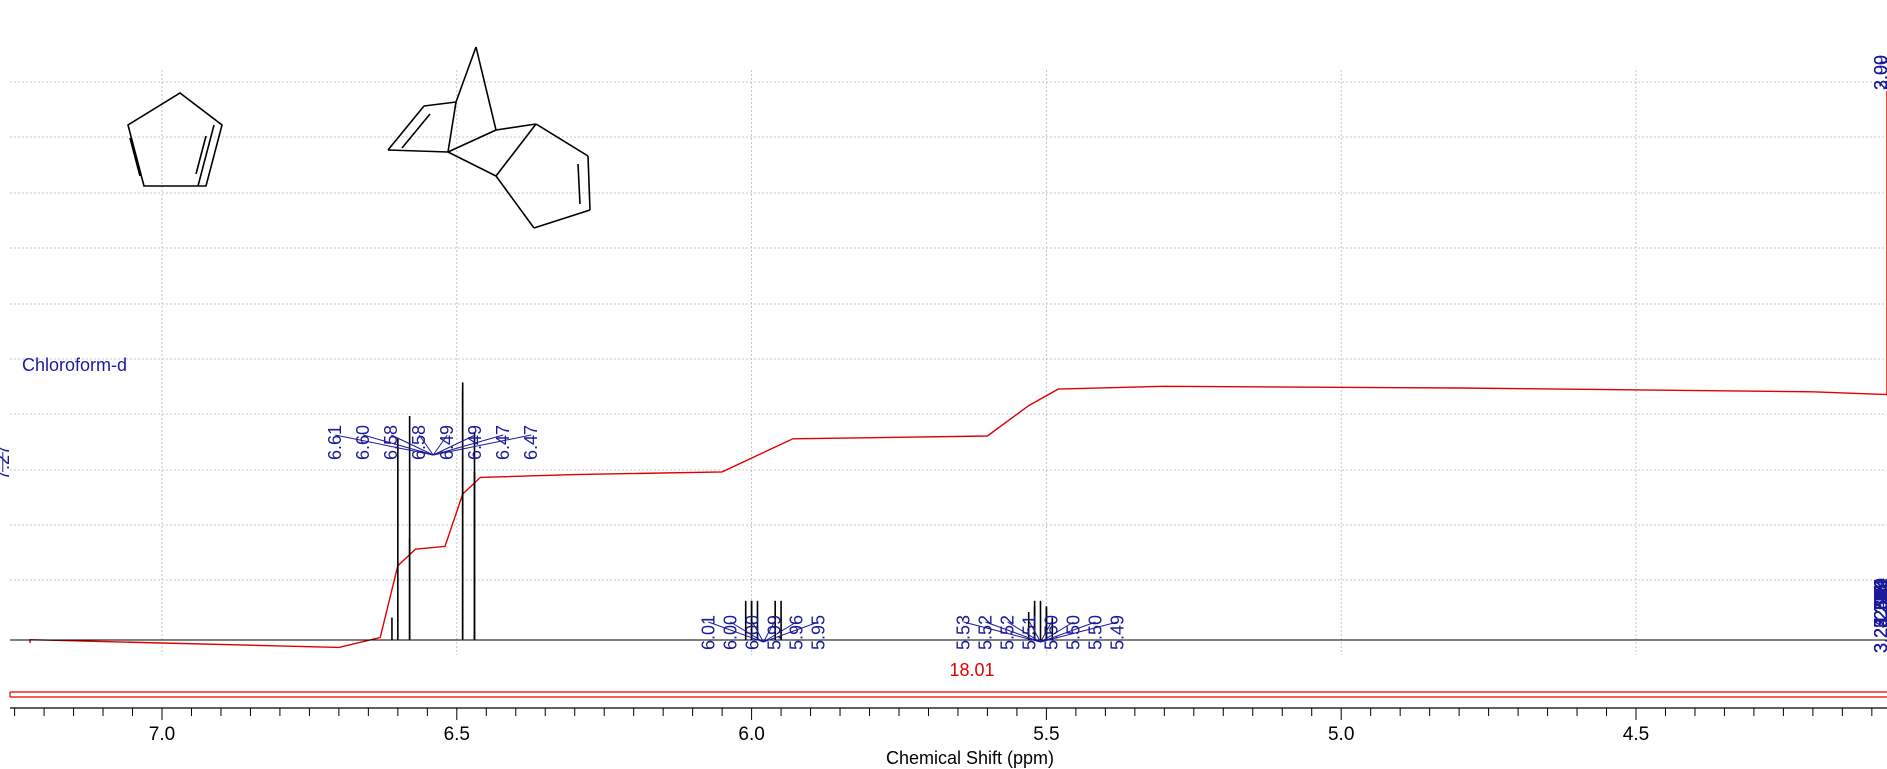 Image resolution: width=1887 pixels, height=769 pixels. I want to click on peak-label: 1.51, so click(1879, 607).